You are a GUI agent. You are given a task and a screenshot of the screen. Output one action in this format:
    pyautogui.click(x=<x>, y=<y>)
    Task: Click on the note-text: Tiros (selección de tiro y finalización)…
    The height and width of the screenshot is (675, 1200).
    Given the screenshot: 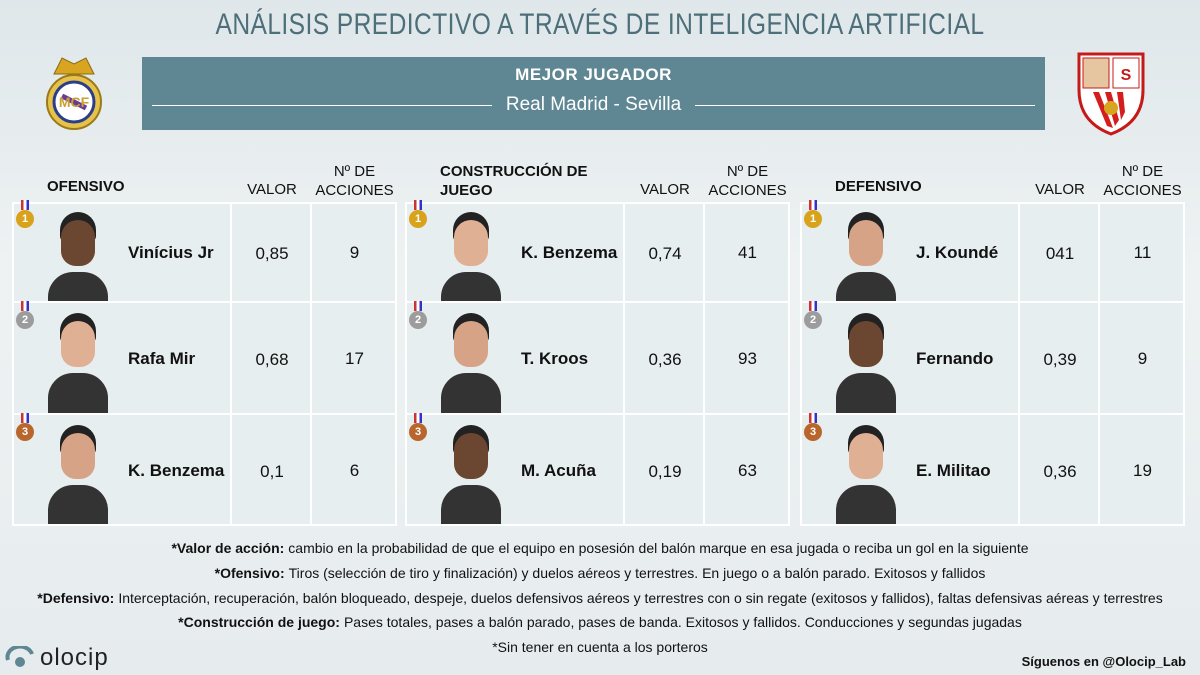 What is the action you would take?
    pyautogui.click(x=637, y=573)
    